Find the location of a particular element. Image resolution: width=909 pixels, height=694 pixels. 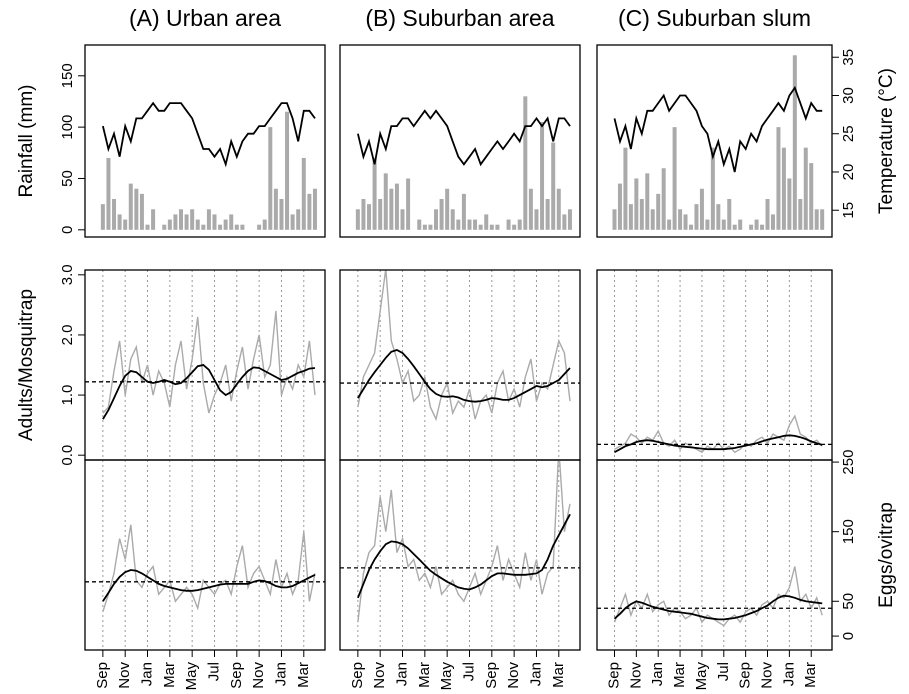

y2-tick-label: 150 is located at coordinates (848, 531).